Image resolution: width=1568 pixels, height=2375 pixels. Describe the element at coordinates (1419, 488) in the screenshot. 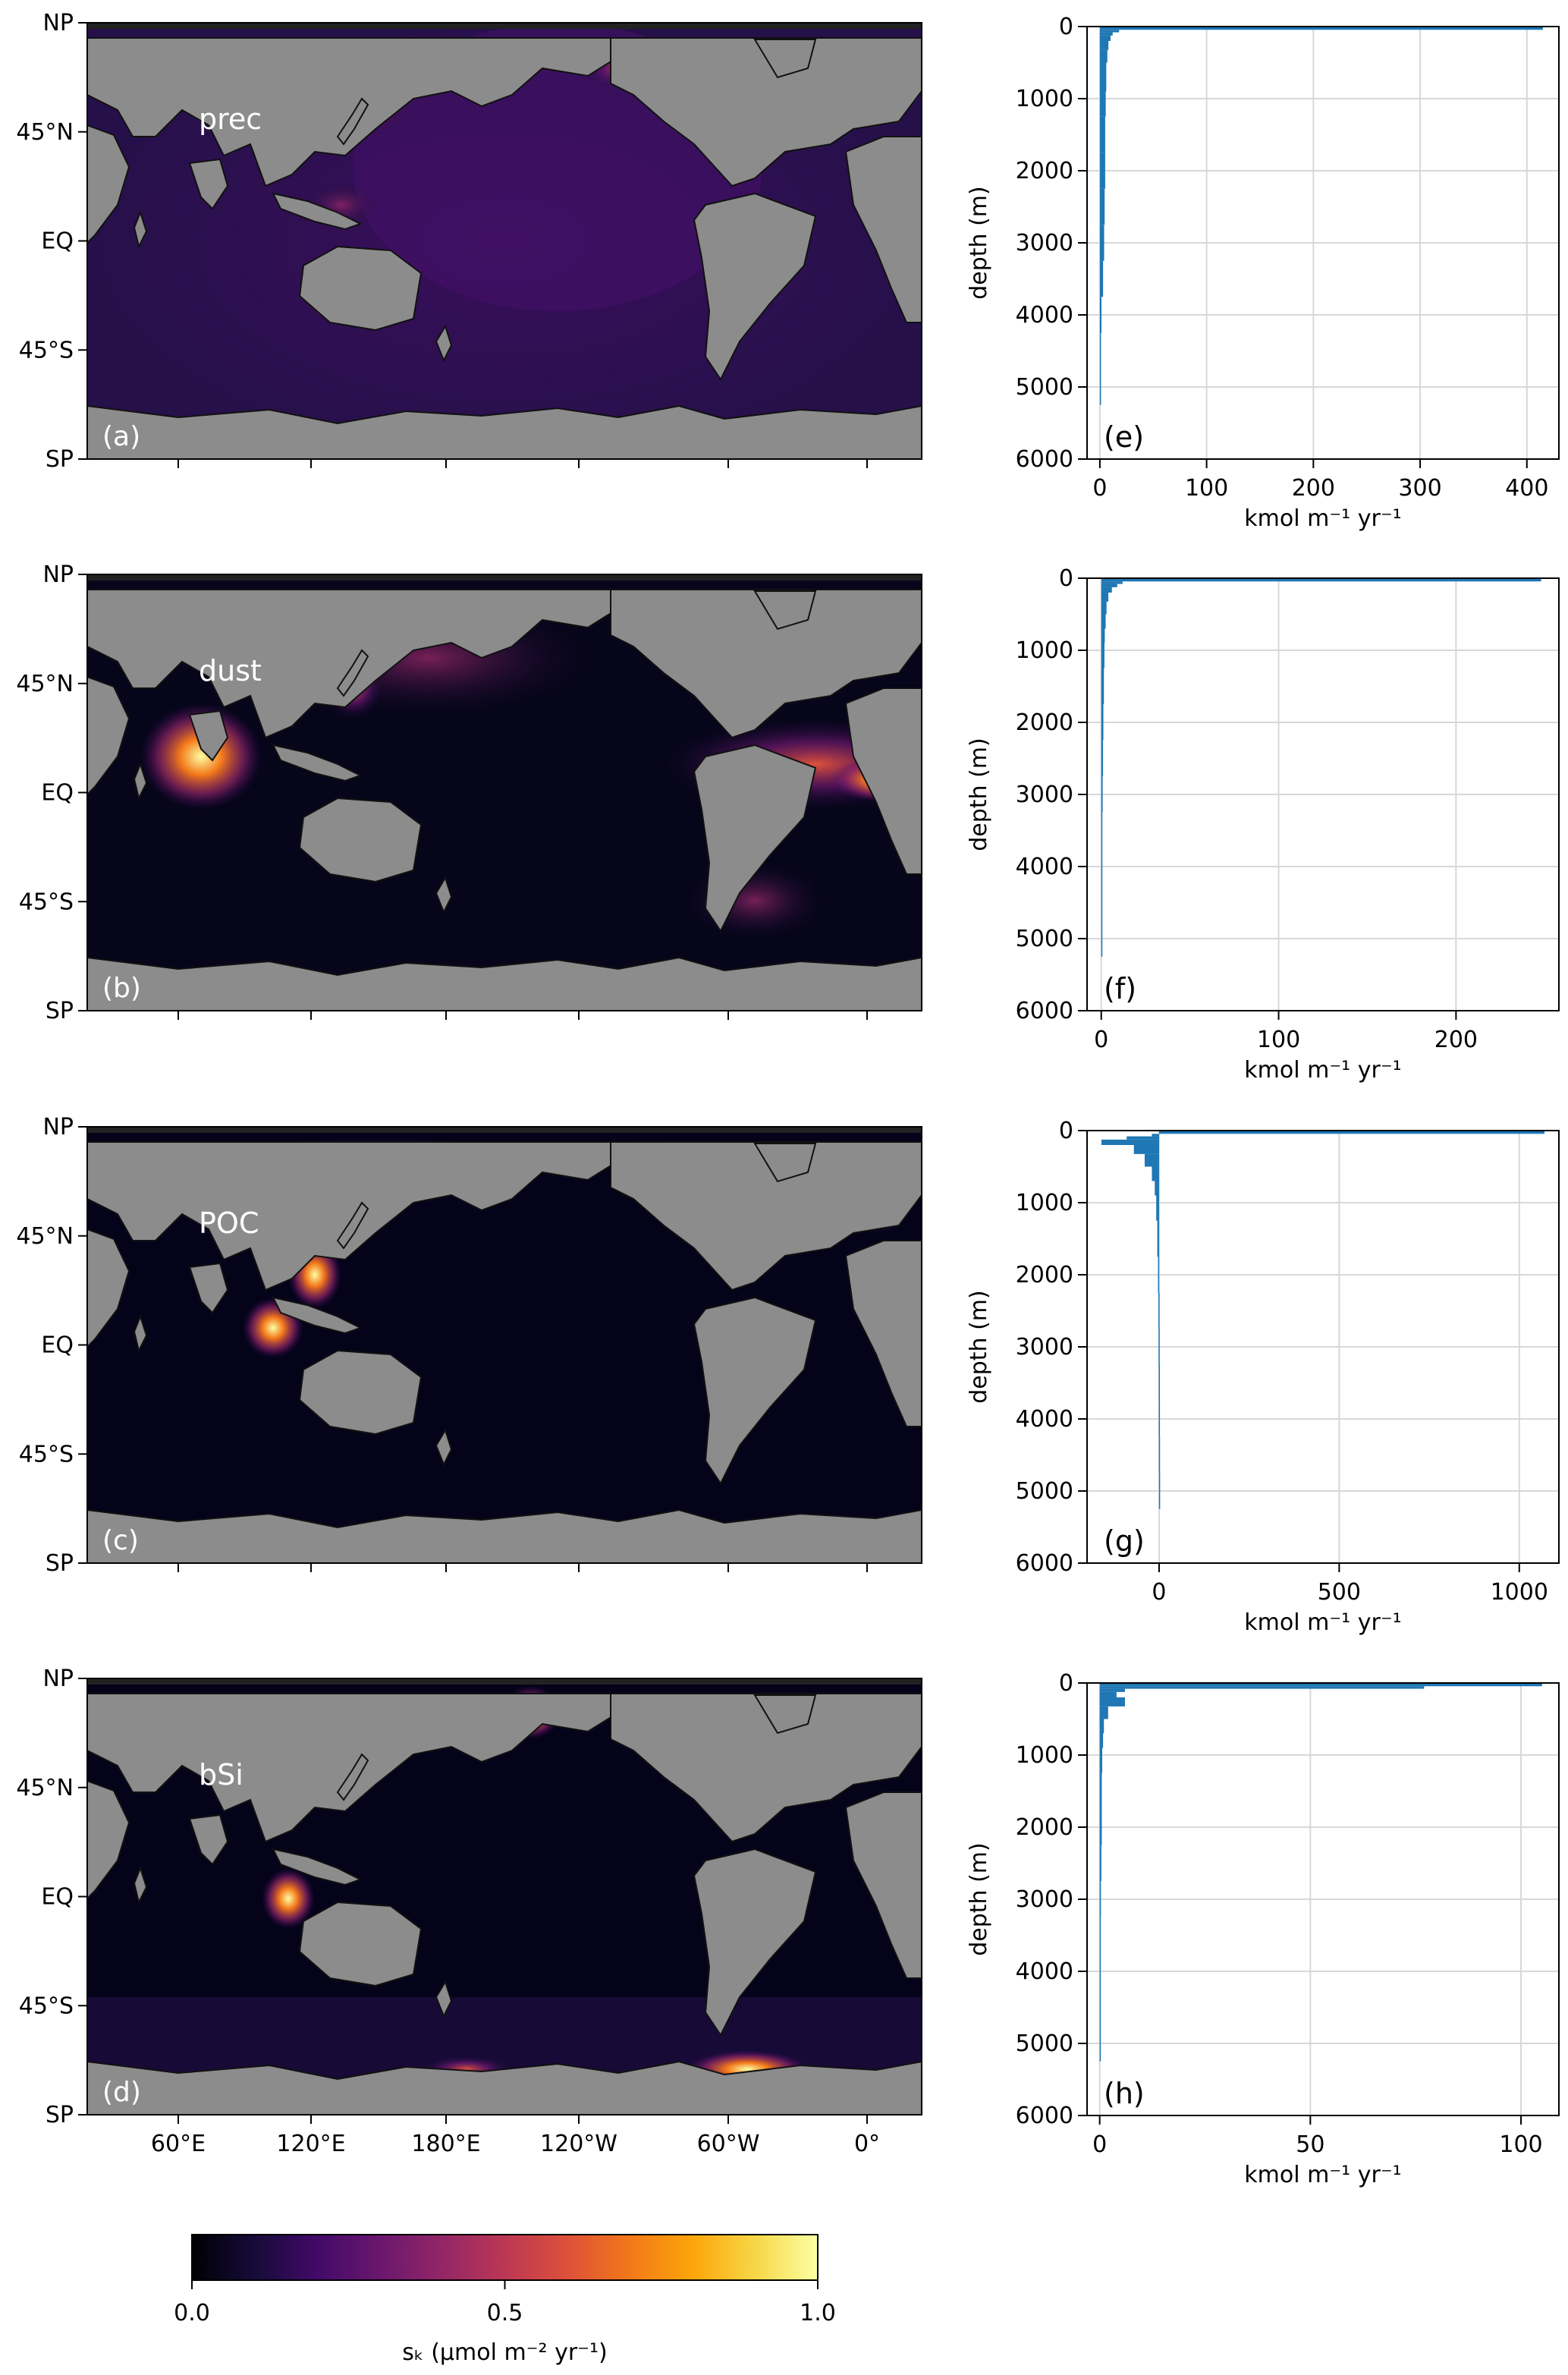

I see `x-tick-label: 300` at that location.